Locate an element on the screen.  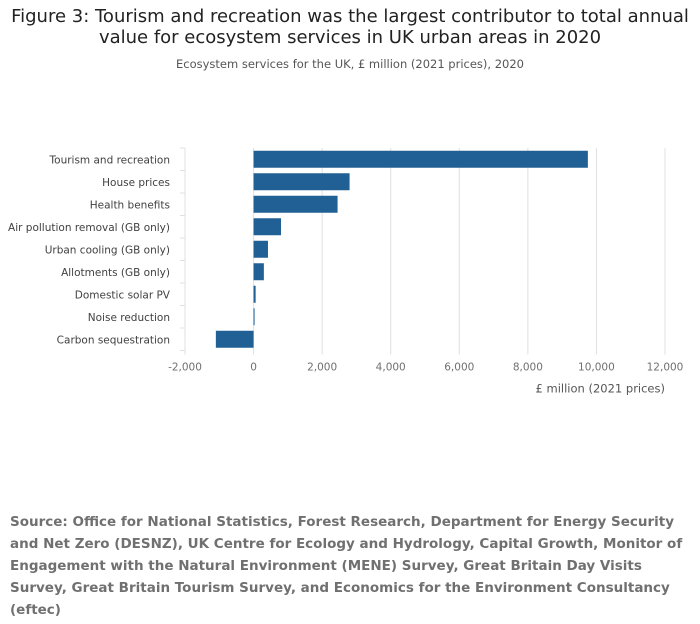
x-tick-label: 6,000 is located at coordinates (459, 368).